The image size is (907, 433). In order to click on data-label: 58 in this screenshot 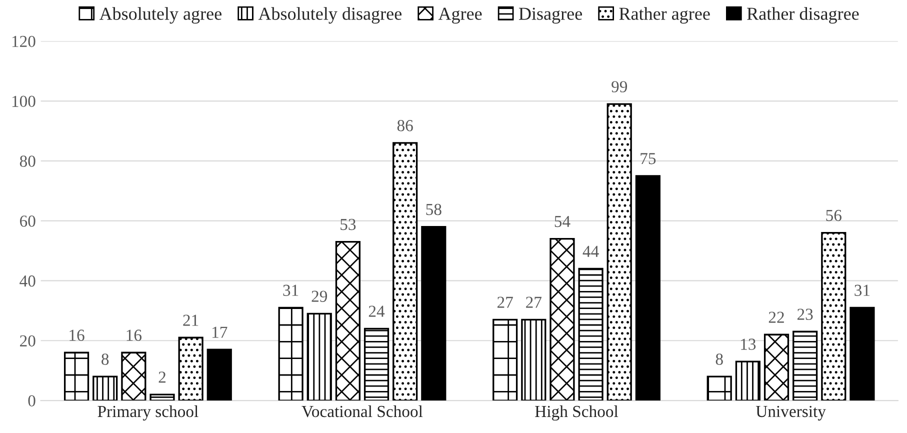, I will do `click(434, 210)`.